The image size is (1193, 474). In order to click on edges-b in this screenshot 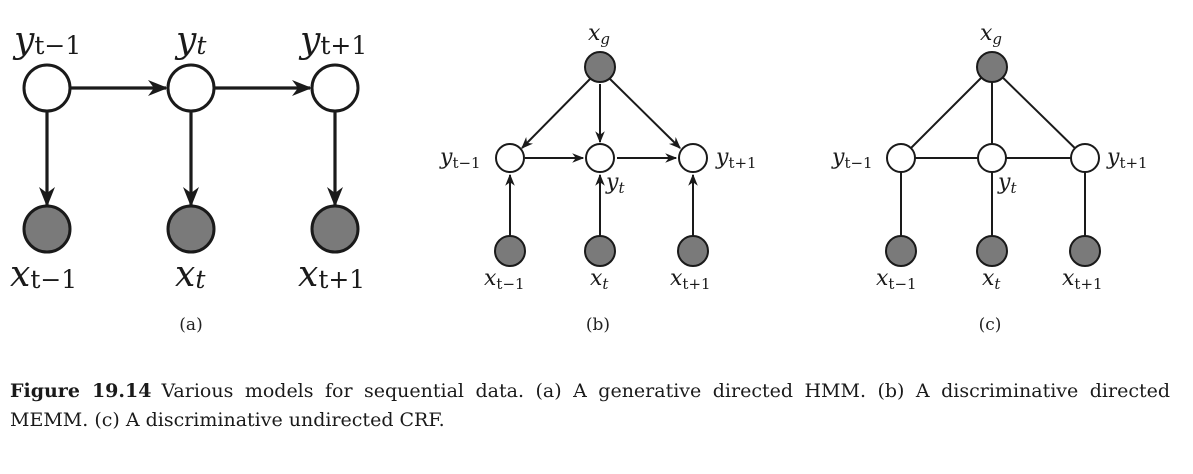, I will do `click(601, 157)`.